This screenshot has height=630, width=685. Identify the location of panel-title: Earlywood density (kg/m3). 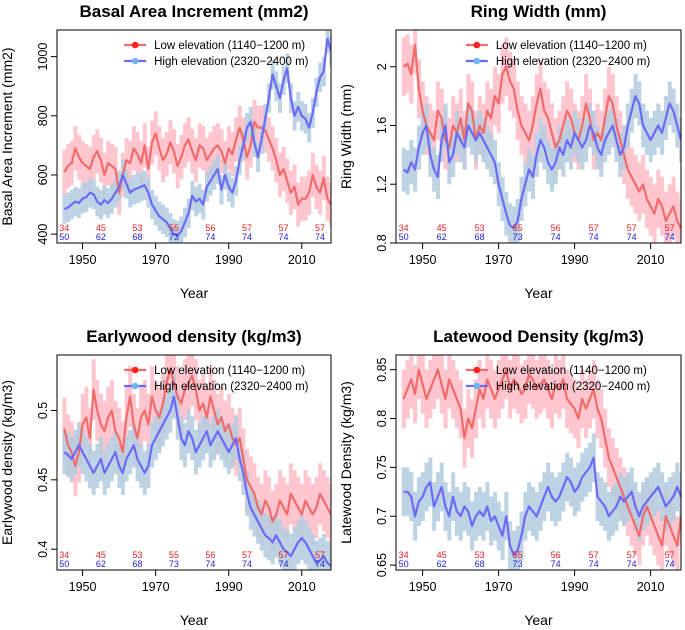
(193, 336).